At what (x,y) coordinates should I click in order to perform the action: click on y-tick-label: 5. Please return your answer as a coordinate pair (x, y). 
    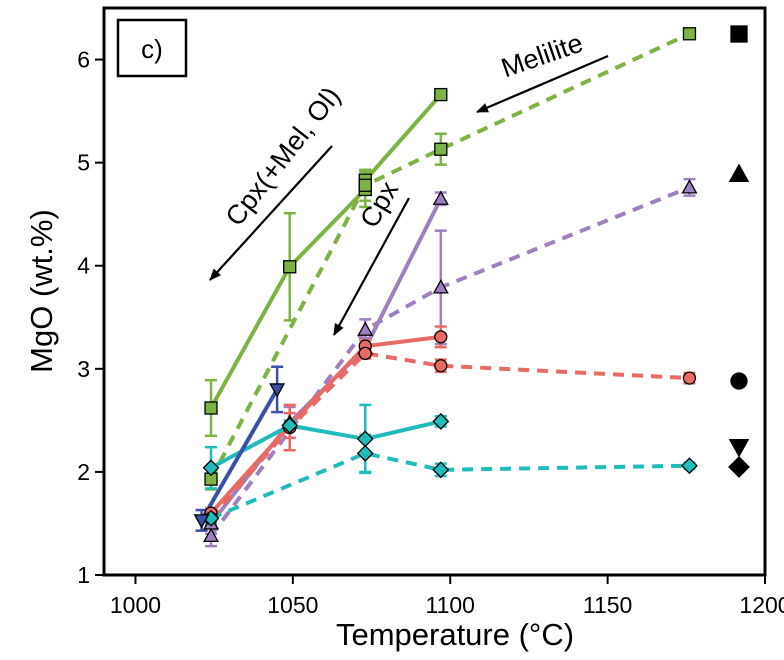
    Looking at the image, I should click on (83, 163).